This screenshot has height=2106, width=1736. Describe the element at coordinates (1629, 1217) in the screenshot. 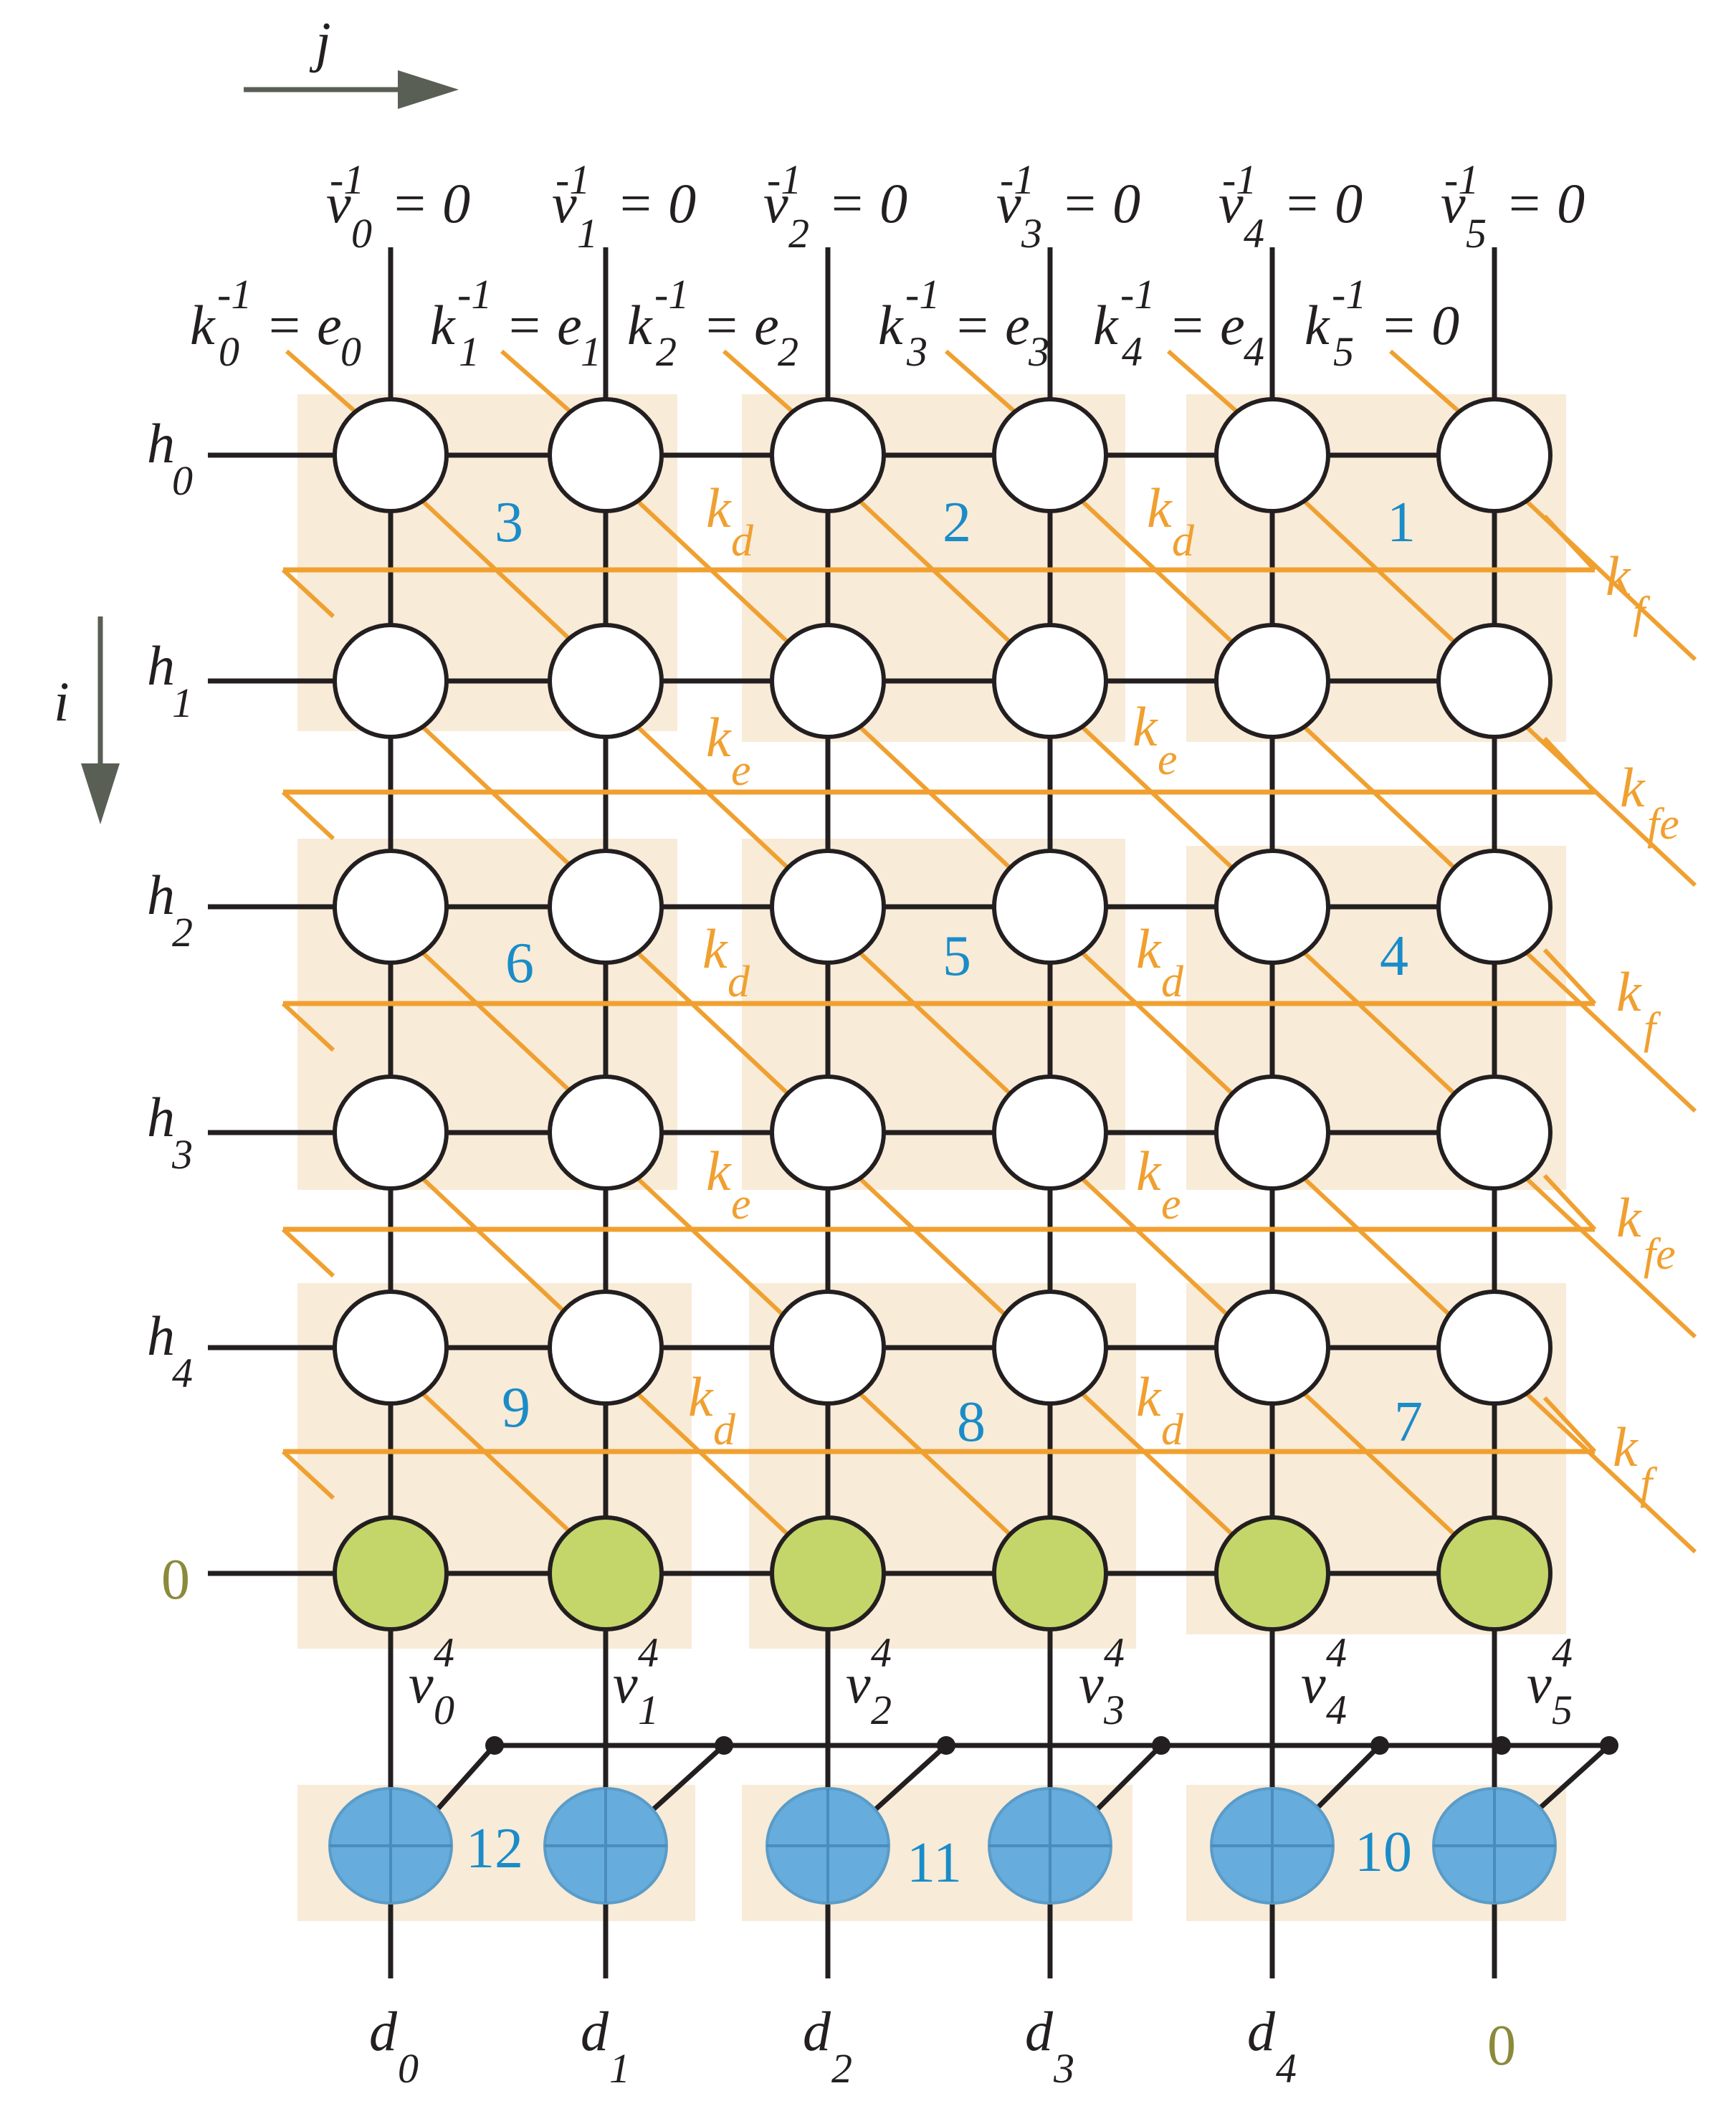

I see `k-right-base-3: k` at that location.